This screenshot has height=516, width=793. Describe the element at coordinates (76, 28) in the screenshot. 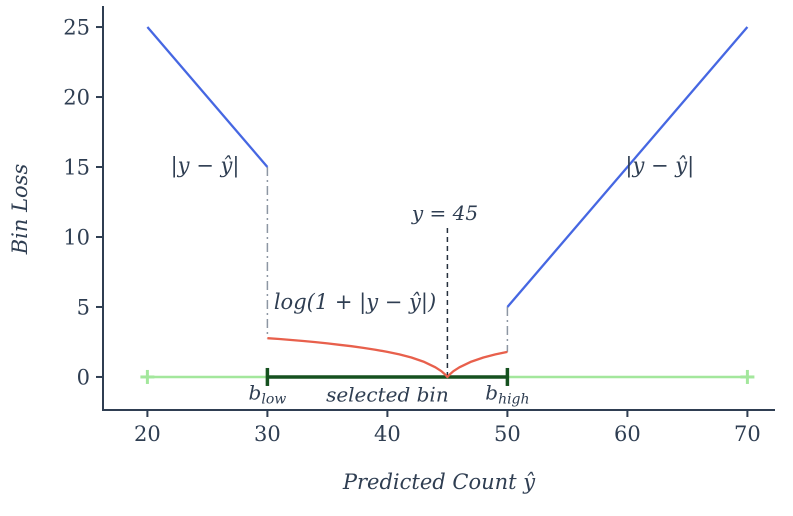

I see `y-tick-label: 25` at that location.